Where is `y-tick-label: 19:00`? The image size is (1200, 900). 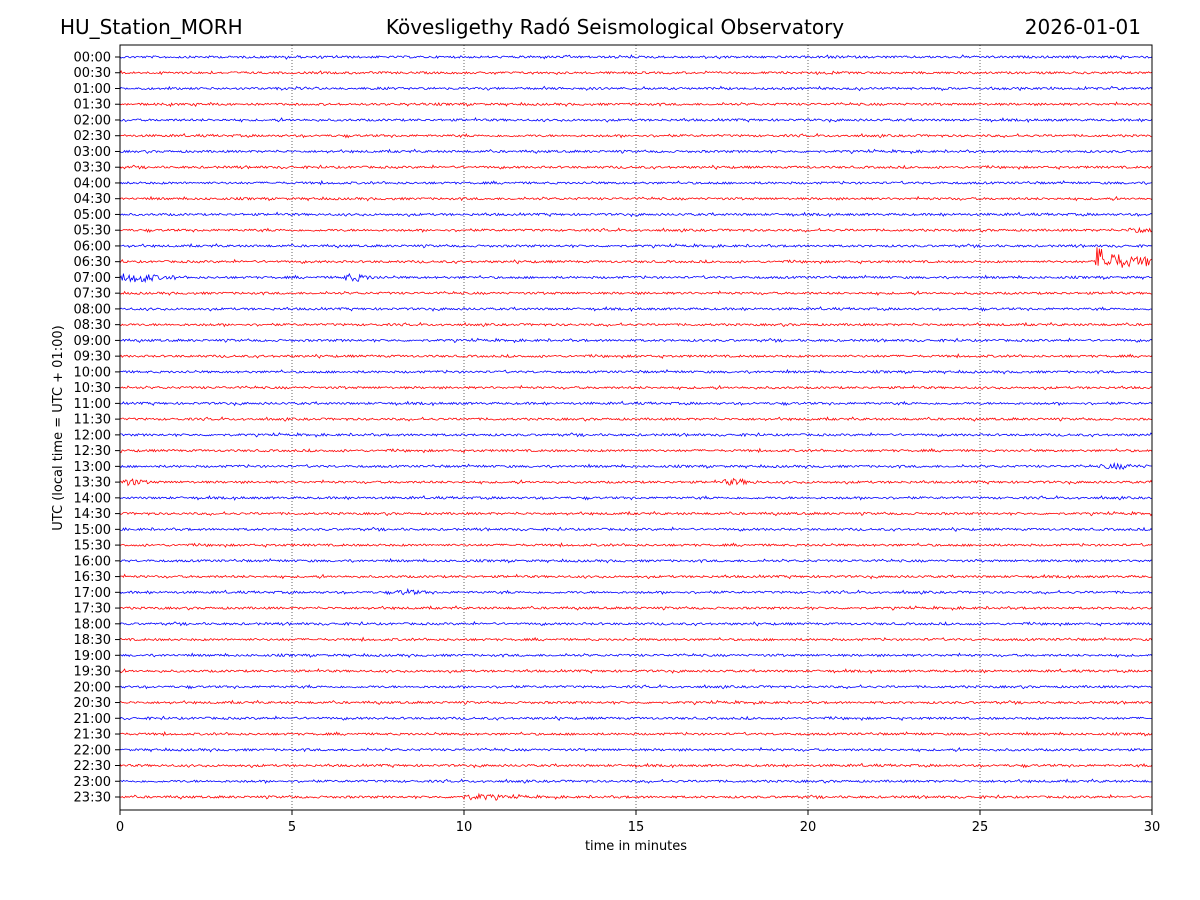
y-tick-label: 19:00 is located at coordinates (92, 656).